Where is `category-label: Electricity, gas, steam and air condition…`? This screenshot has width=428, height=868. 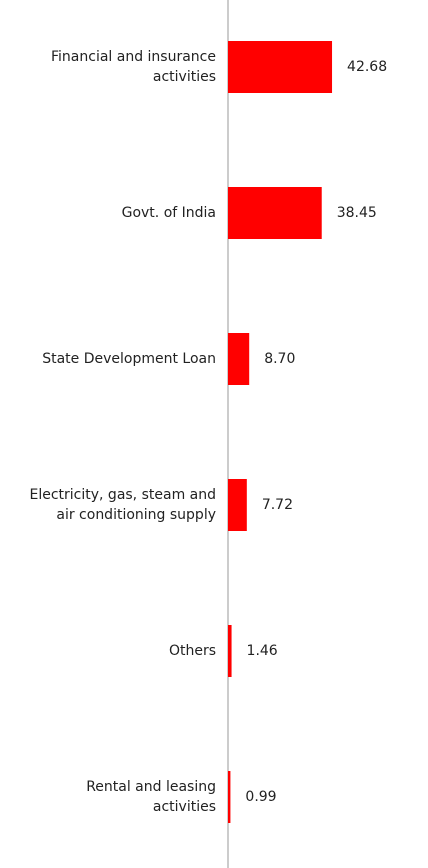
category-label: Electricity, gas, steam and air condition… is located at coordinates (122, 505).